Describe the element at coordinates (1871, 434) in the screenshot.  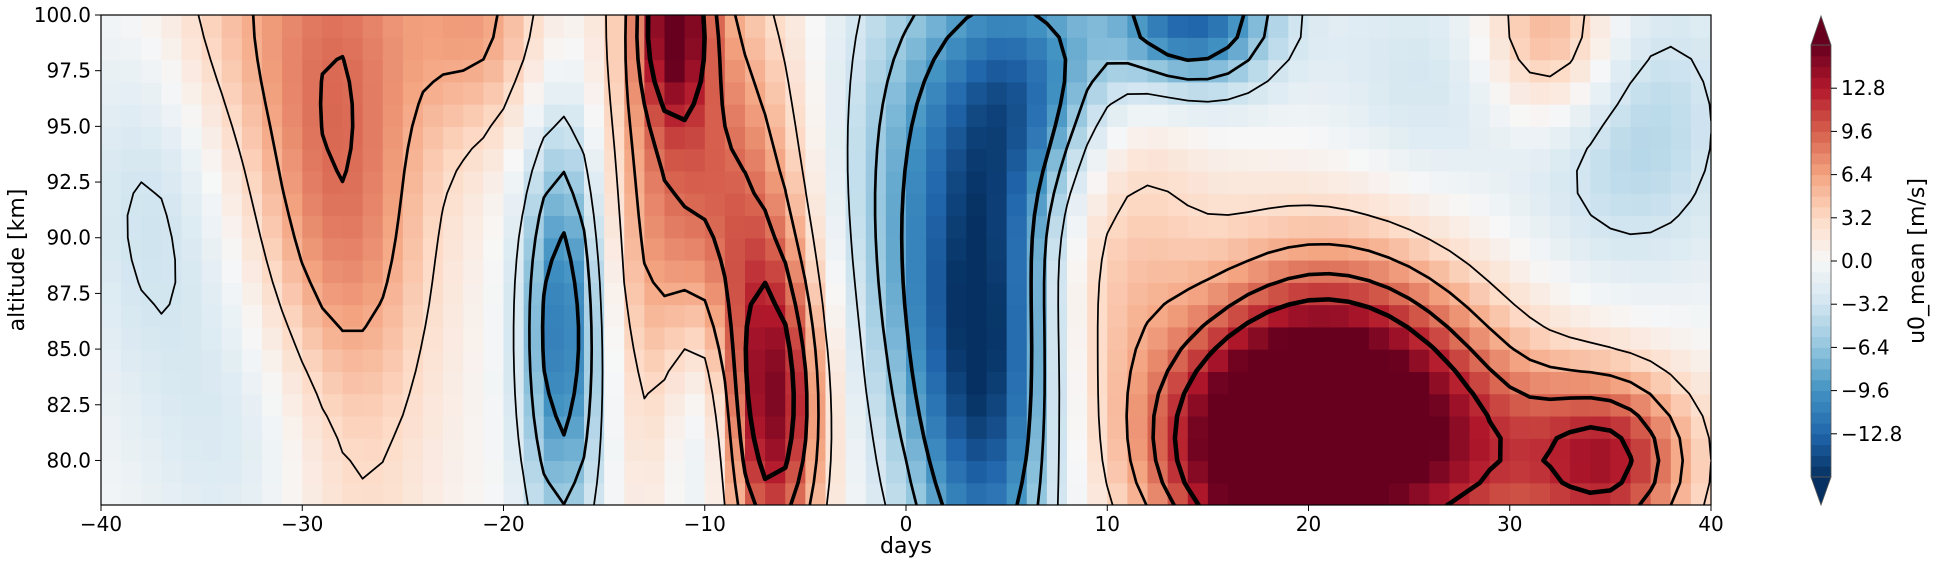
I see `colorbar-tick-label: −12.8` at that location.